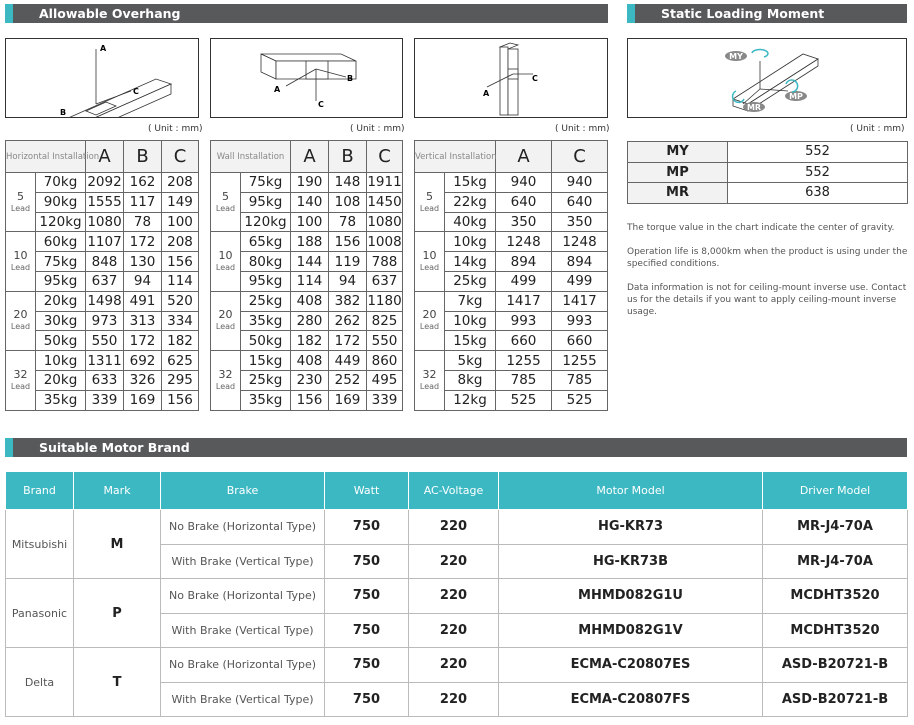 The width and height of the screenshot is (914, 725). I want to click on row: 5 Lead 75kg 190 148 1911, so click(307, 202).